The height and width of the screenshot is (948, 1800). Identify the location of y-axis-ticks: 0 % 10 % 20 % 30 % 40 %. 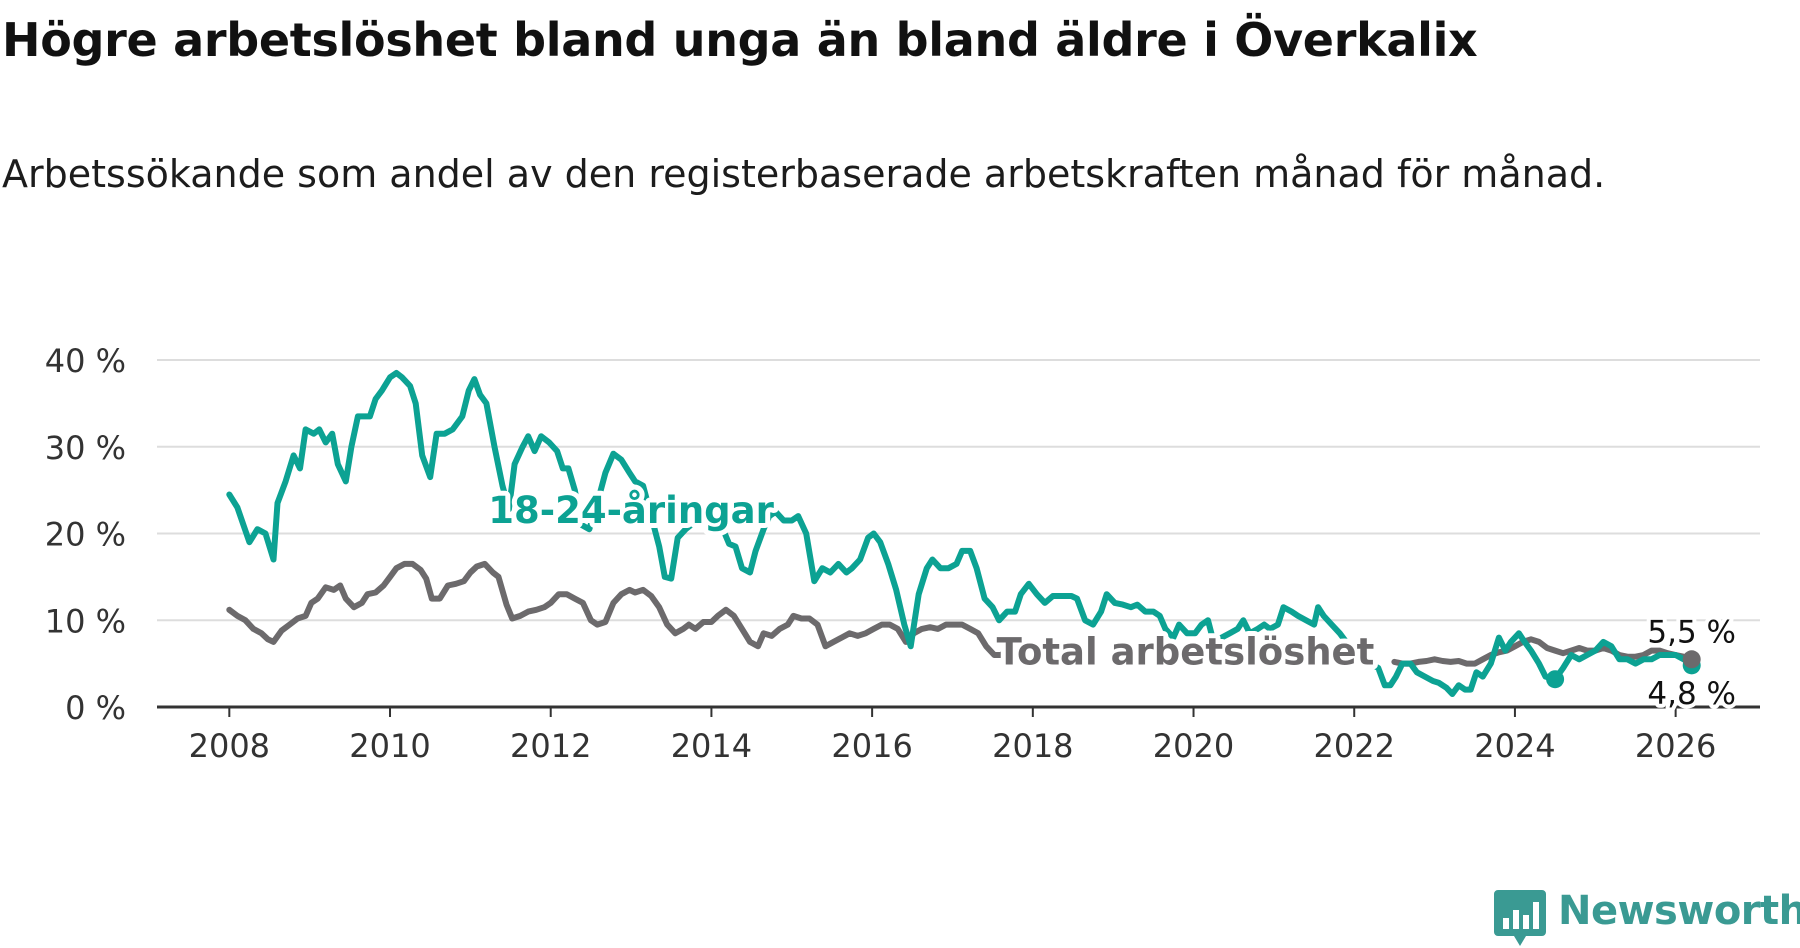
(85, 534).